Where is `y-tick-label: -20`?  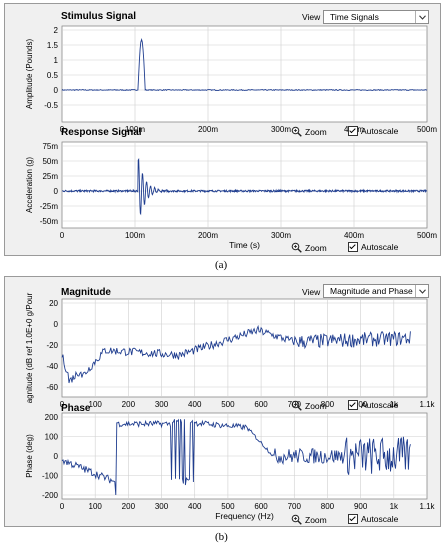
y-tick-label: -20 is located at coordinates (52, 345).